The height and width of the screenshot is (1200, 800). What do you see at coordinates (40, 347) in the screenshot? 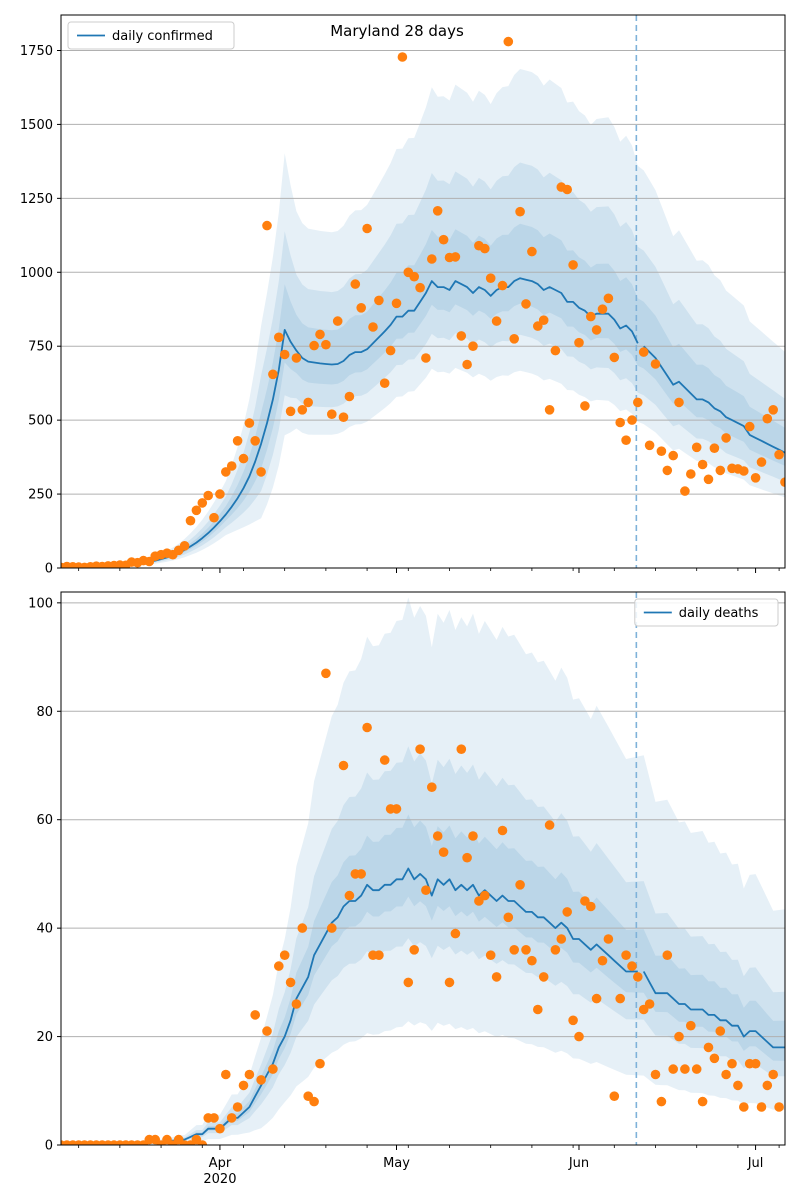
I see `y-tick-label: 750` at bounding box center [40, 347].